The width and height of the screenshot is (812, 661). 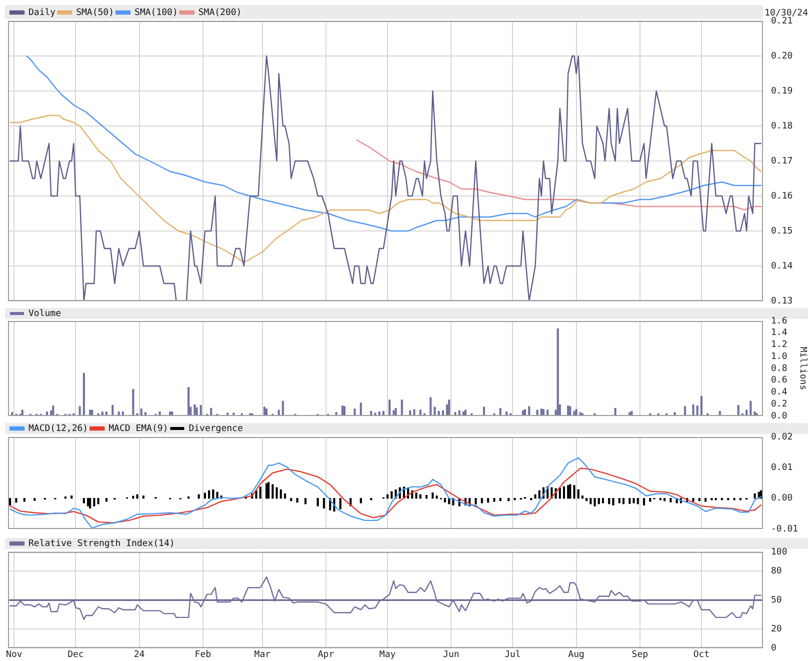 I want to click on y-tick-label: 1.4, so click(x=779, y=333).